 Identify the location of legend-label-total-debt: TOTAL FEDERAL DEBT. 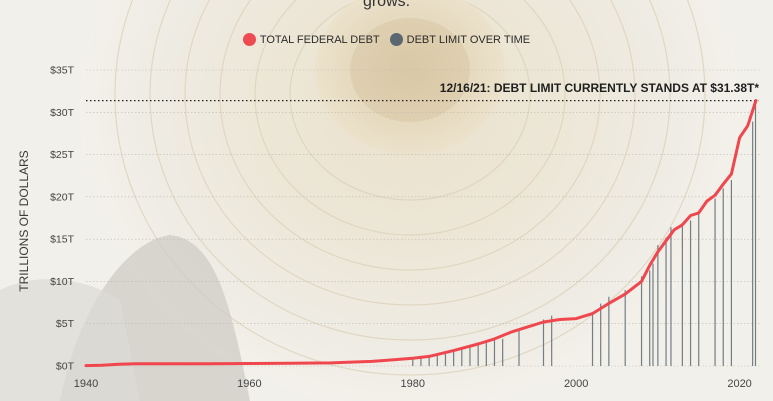
(319, 39).